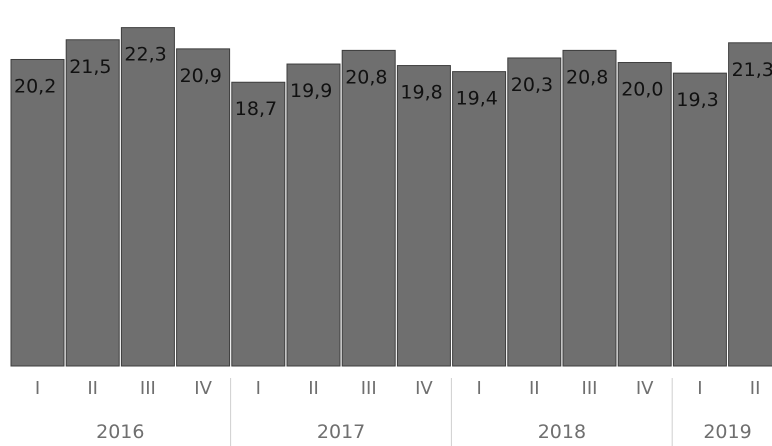 This screenshot has height=446, width=772. What do you see at coordinates (727, 432) in the screenshot?
I see `year-label: 2019` at bounding box center [727, 432].